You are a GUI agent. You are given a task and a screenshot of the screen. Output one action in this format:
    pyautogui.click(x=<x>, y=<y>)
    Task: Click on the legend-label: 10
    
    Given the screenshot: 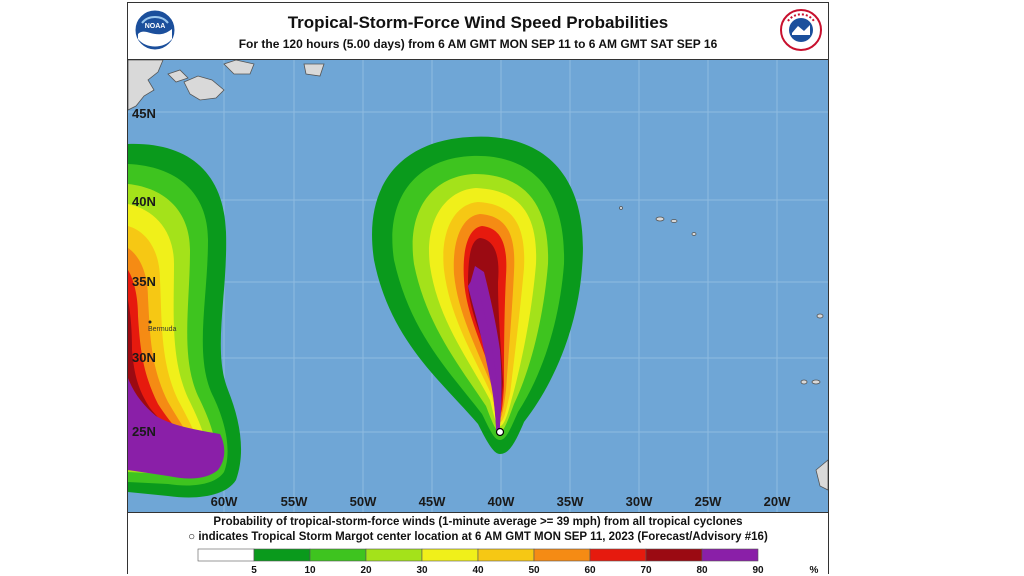 What is the action you would take?
    pyautogui.click(x=310, y=570)
    